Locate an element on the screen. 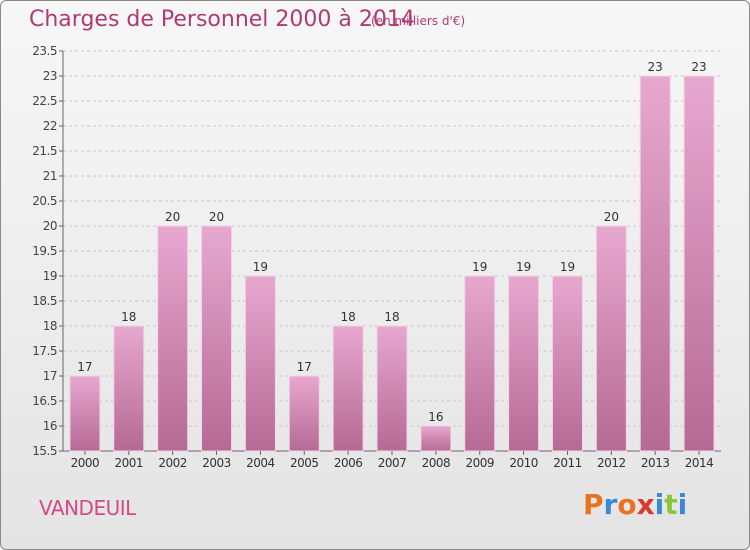 This screenshot has height=550, width=750. y-tick-label: 16.5 is located at coordinates (44, 401).